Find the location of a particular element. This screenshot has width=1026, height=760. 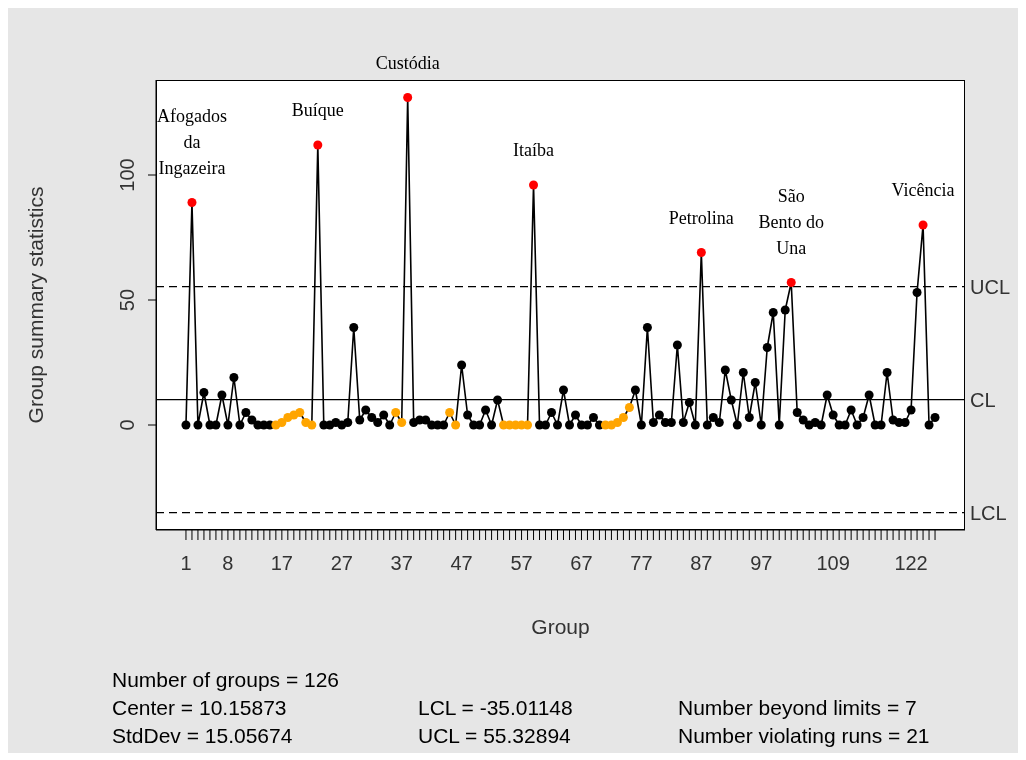

x-axis-title: Group is located at coordinates (560, 626).